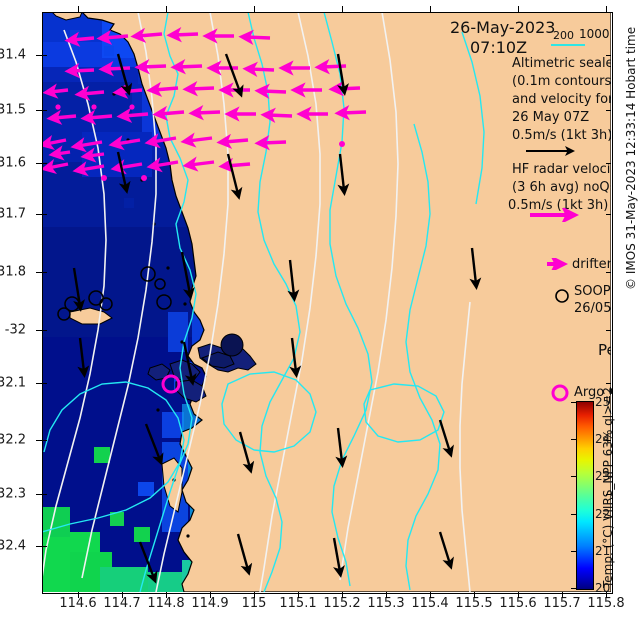  What do you see at coordinates (13, 383) in the screenshot?
I see `y-tick-label: -32.1` at bounding box center [13, 383].